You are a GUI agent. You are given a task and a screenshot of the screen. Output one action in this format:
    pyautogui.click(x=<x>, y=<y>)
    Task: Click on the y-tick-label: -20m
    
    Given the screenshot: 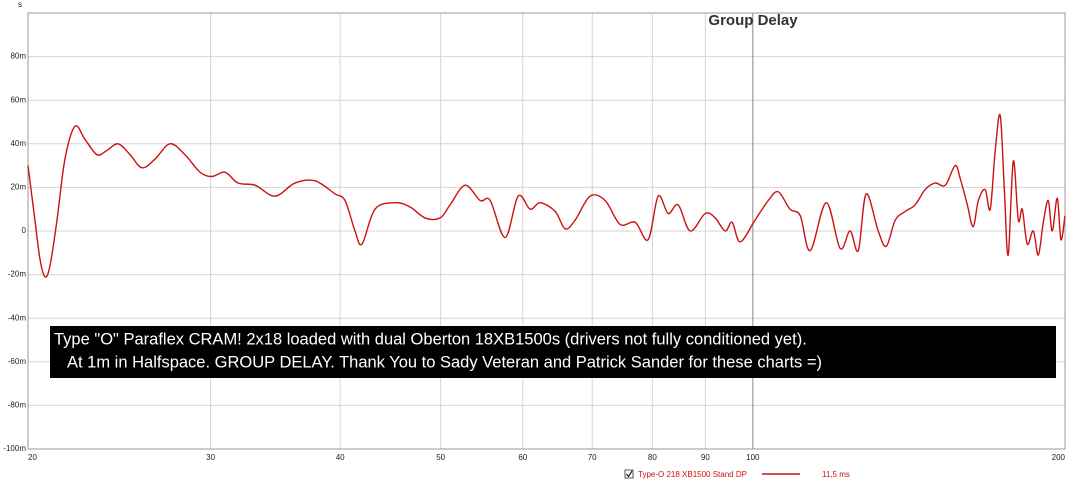 What is the action you would take?
    pyautogui.click(x=17, y=274)
    